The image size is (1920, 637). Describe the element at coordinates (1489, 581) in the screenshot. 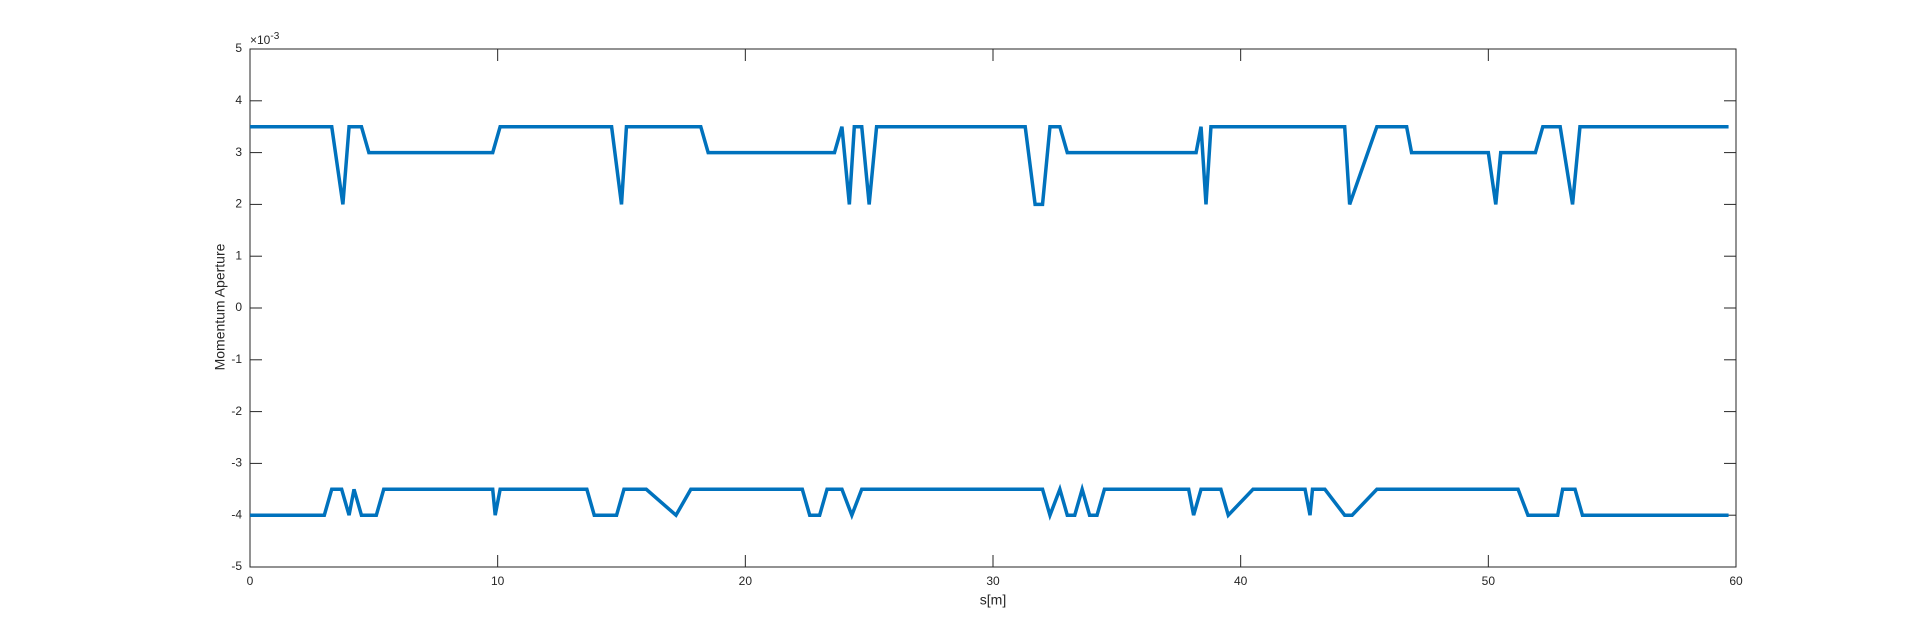

I see `x-tick-label: 50` at that location.